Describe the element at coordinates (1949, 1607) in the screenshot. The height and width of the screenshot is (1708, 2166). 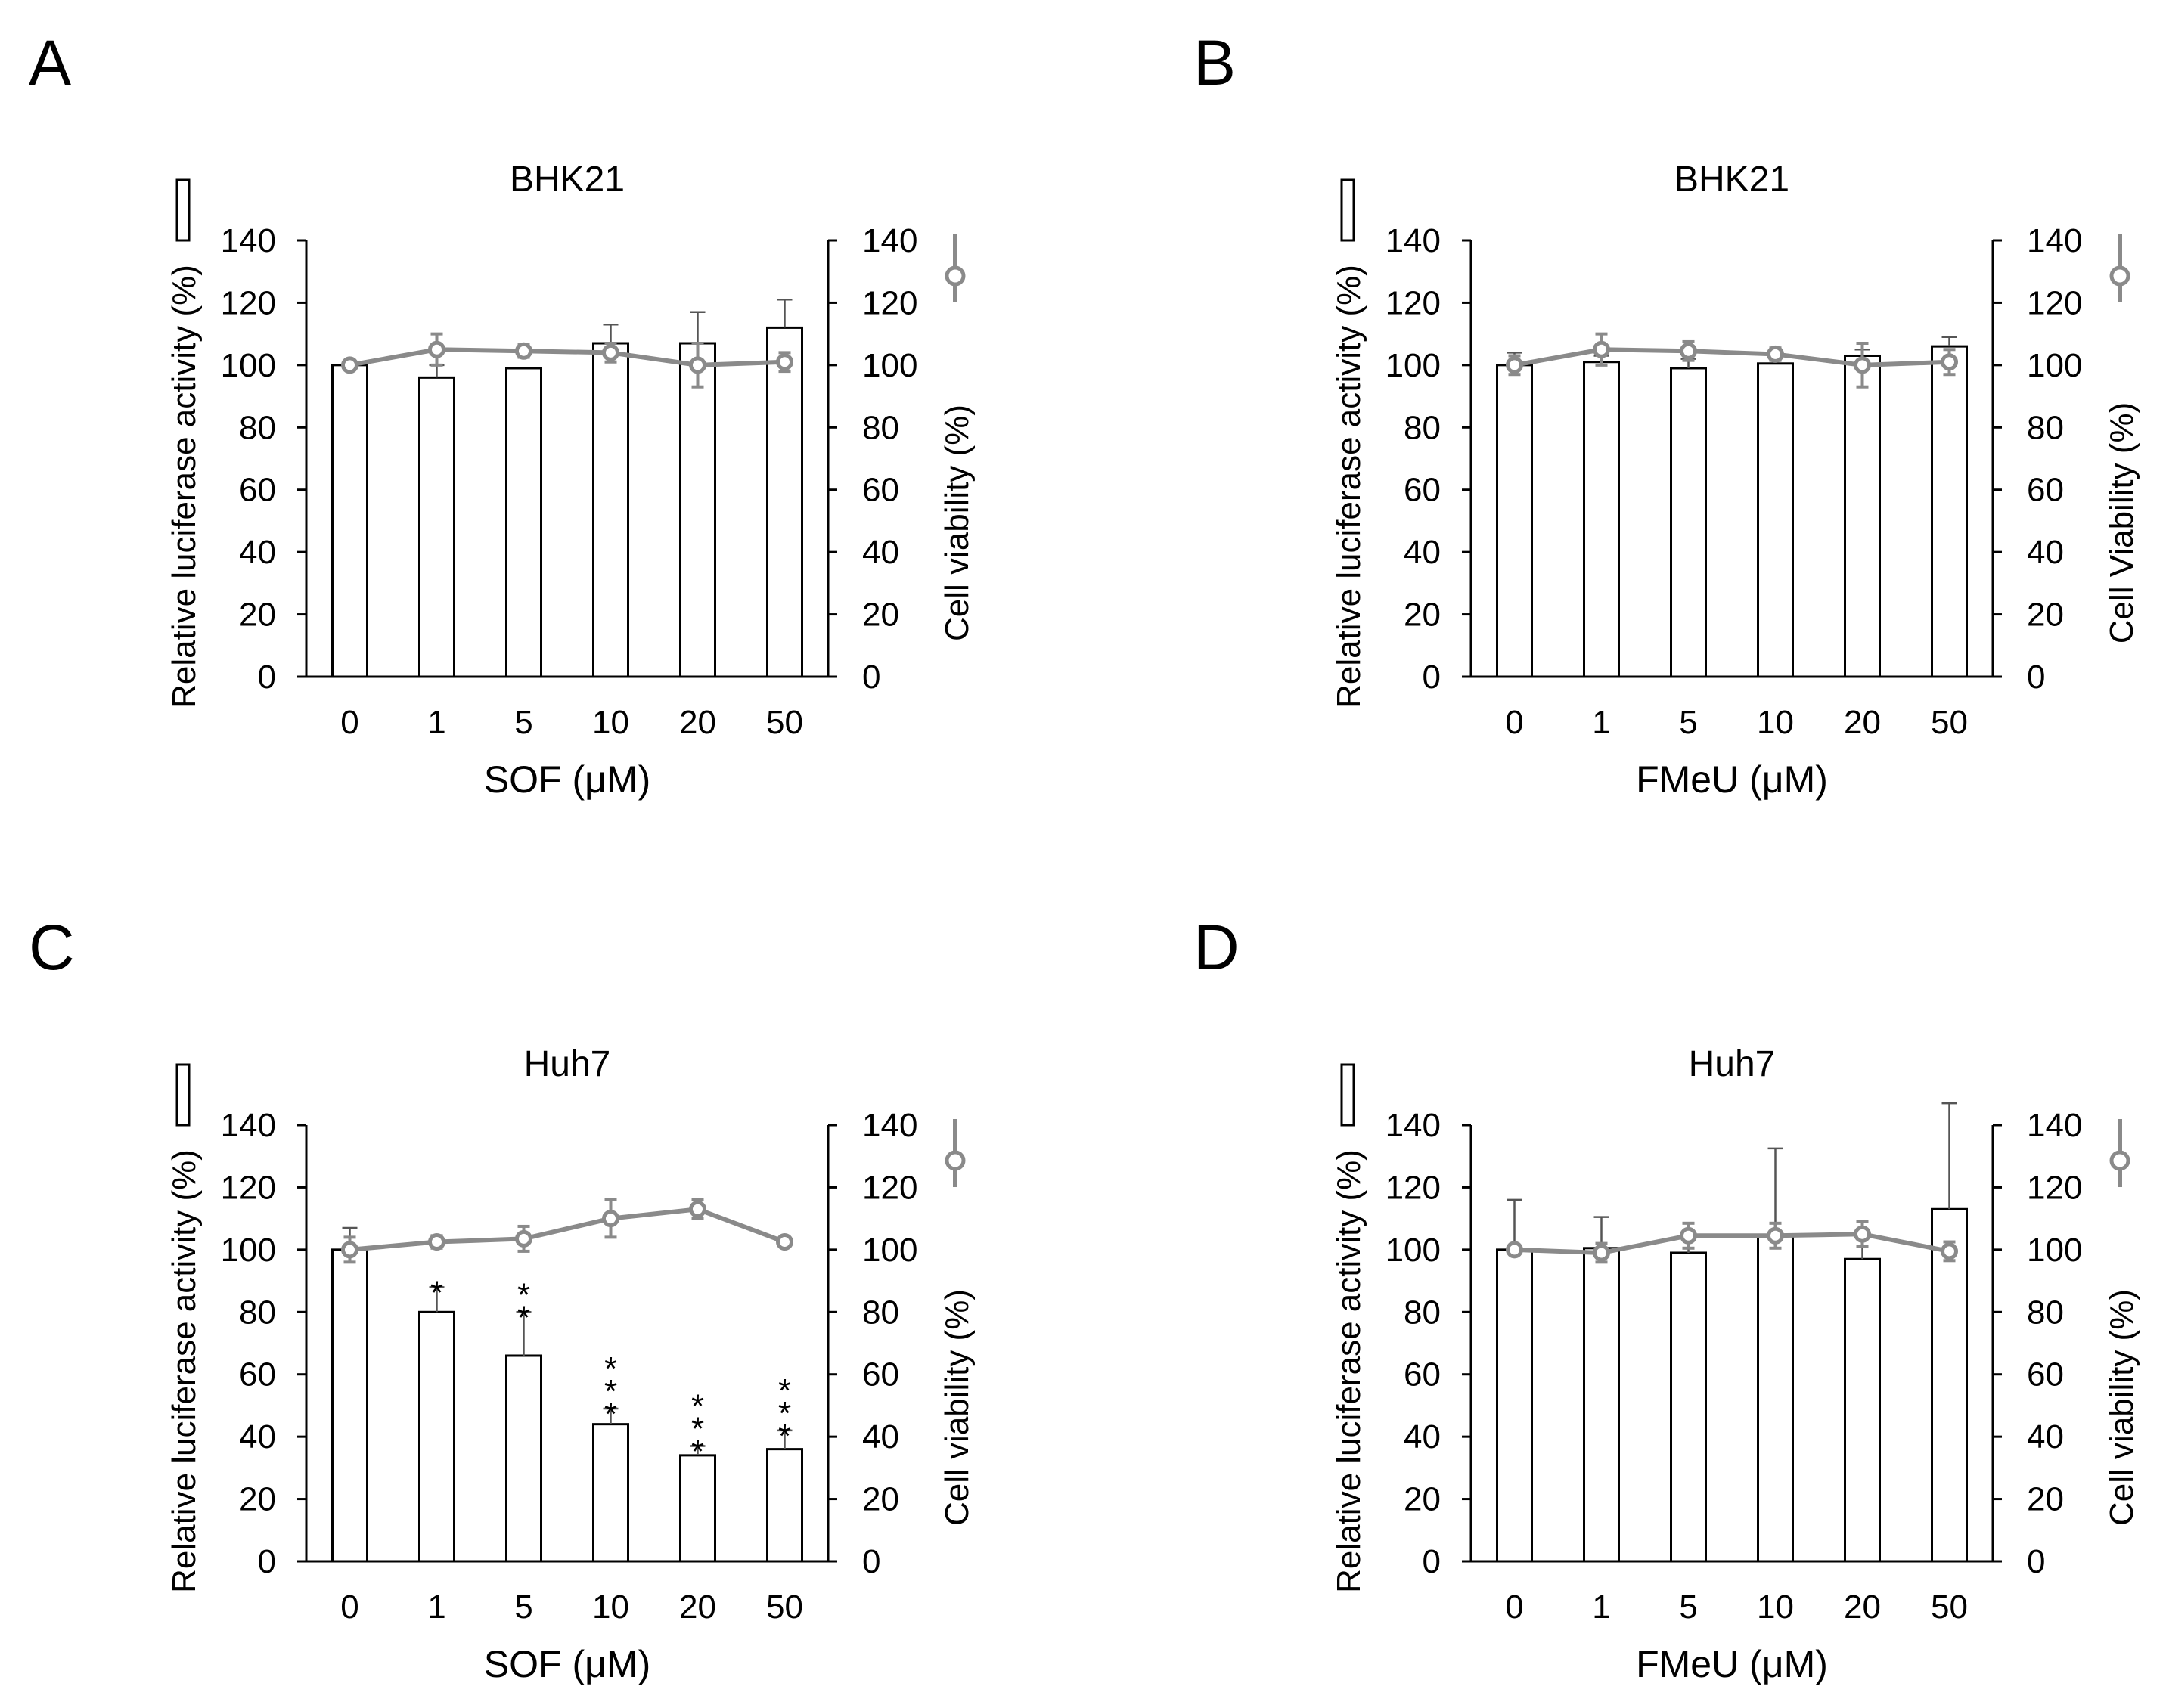
I see `x-tick-label: 50` at that location.